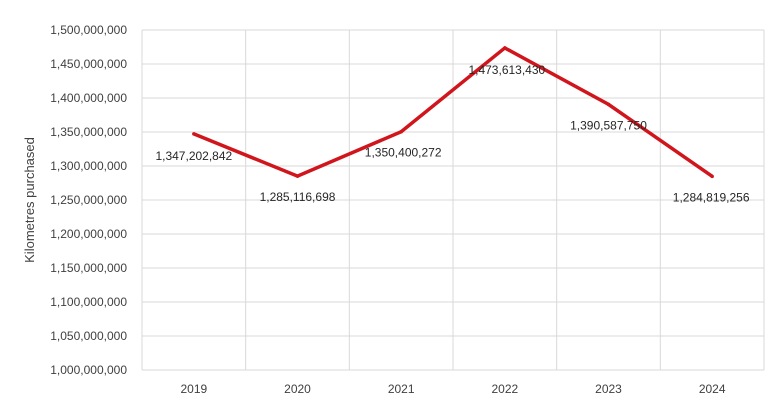 The image size is (775, 408). Describe the element at coordinates (711, 197) in the screenshot. I see `data-label: 1,284,819,256` at that location.